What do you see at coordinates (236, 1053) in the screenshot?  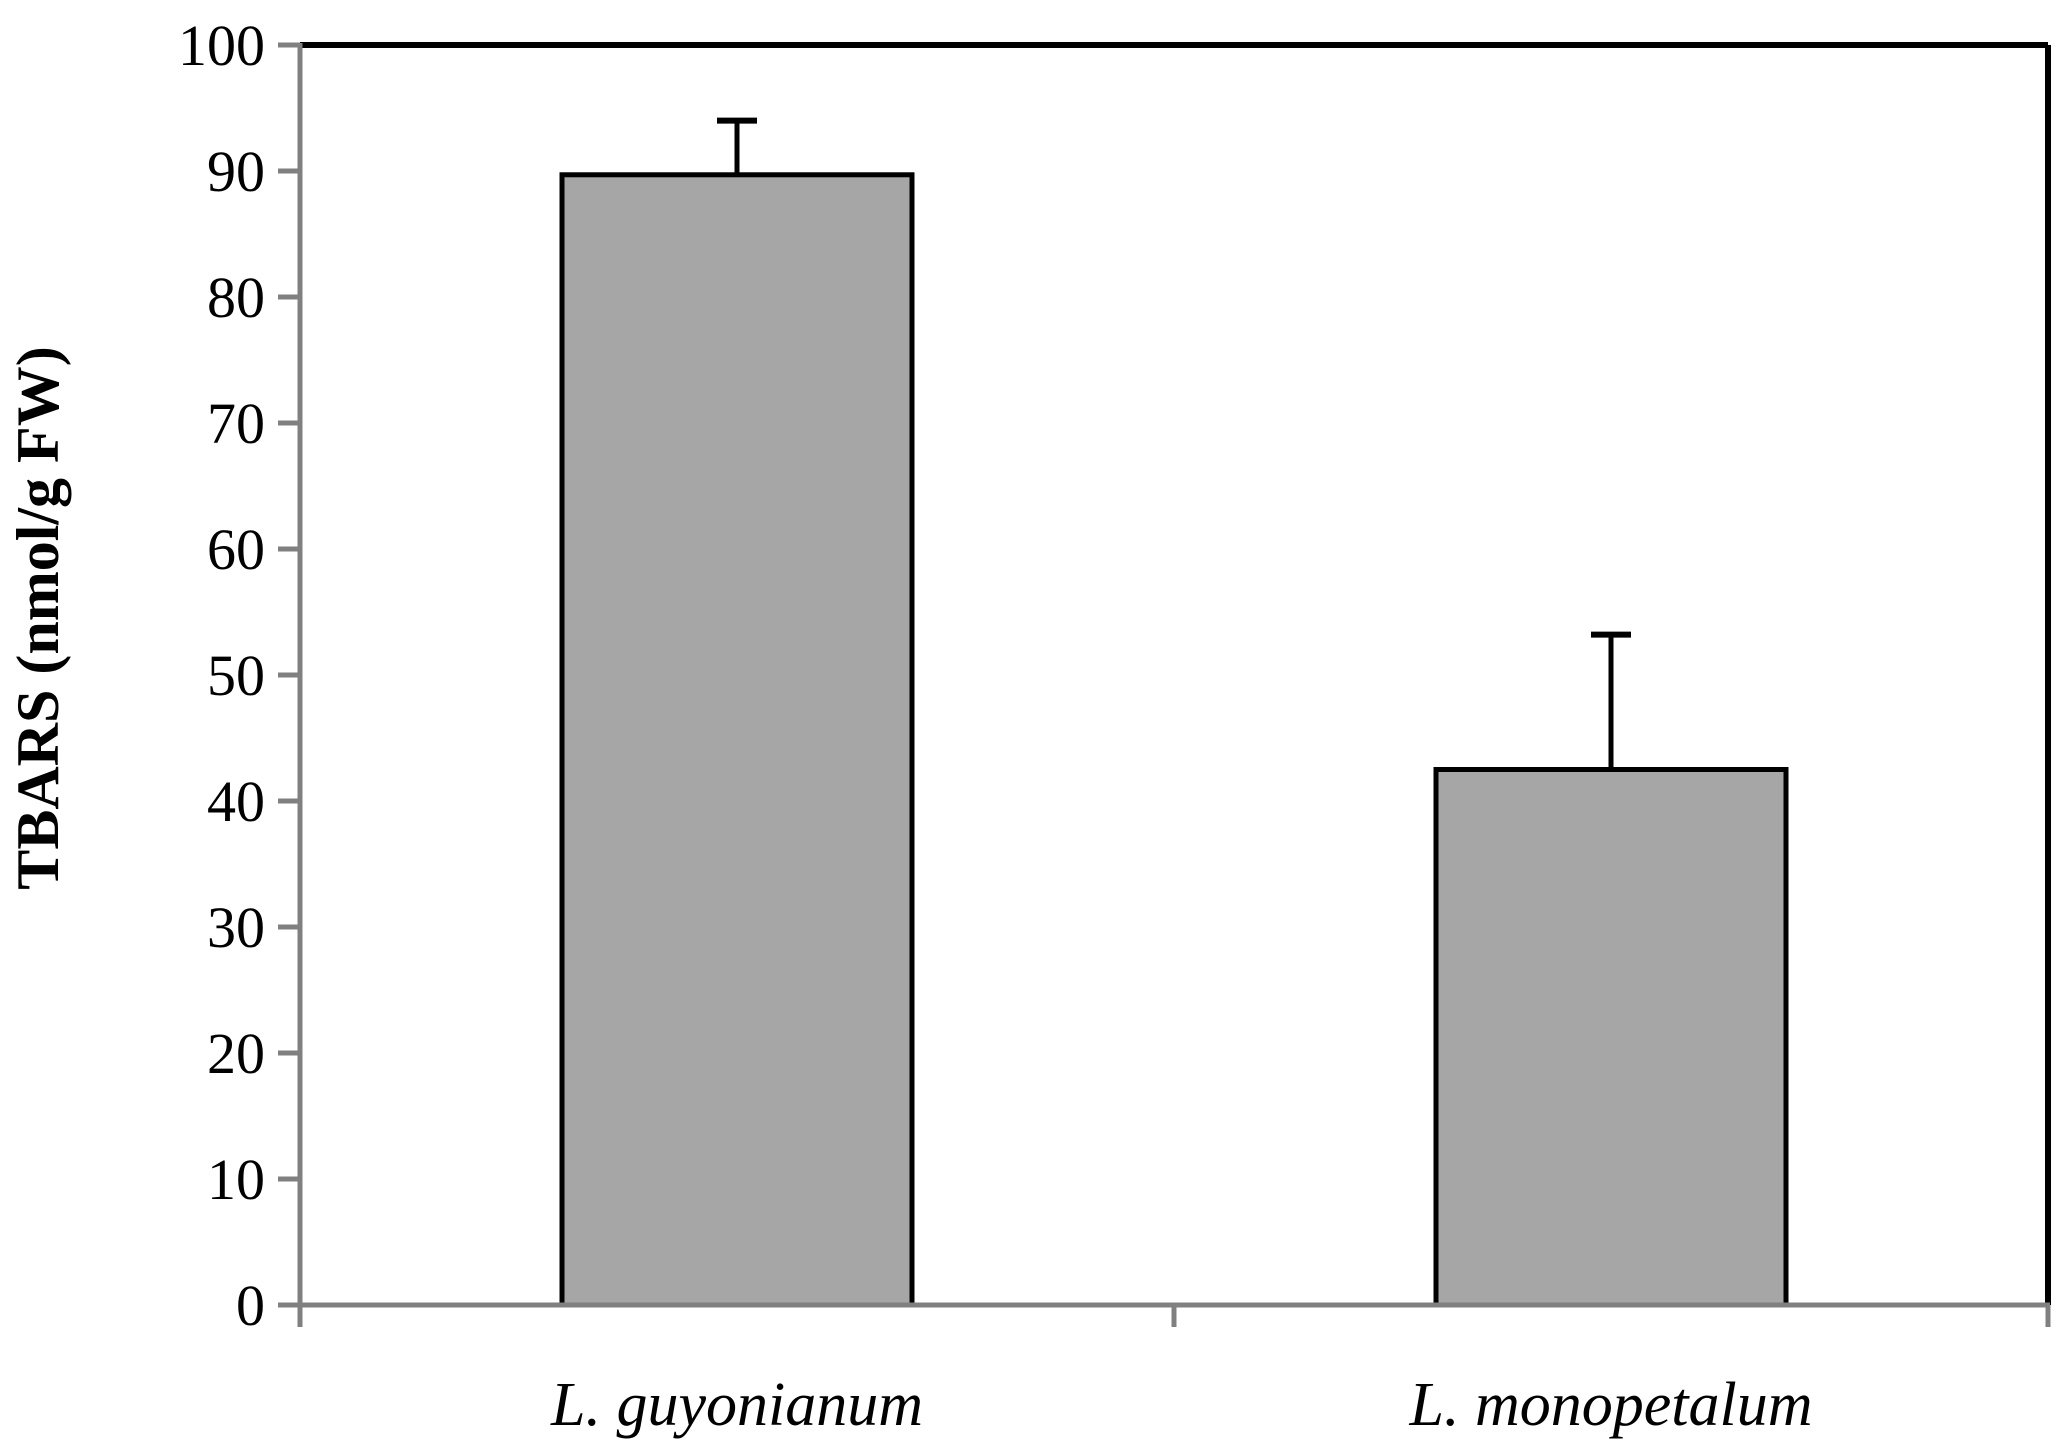 I see `y-tick-label-20: 20` at bounding box center [236, 1053].